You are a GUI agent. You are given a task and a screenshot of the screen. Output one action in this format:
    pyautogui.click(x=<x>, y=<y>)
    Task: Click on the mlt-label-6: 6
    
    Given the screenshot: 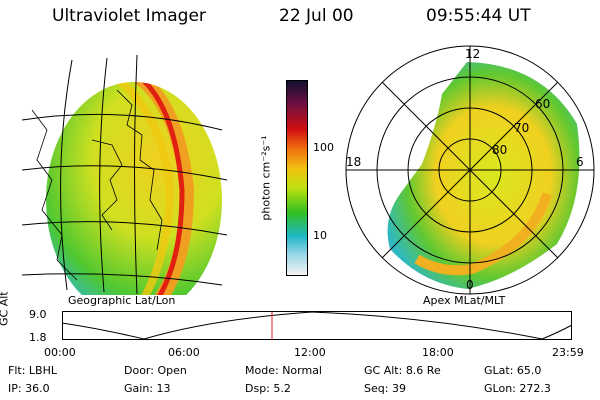 What is the action you would take?
    pyautogui.click(x=580, y=162)
    